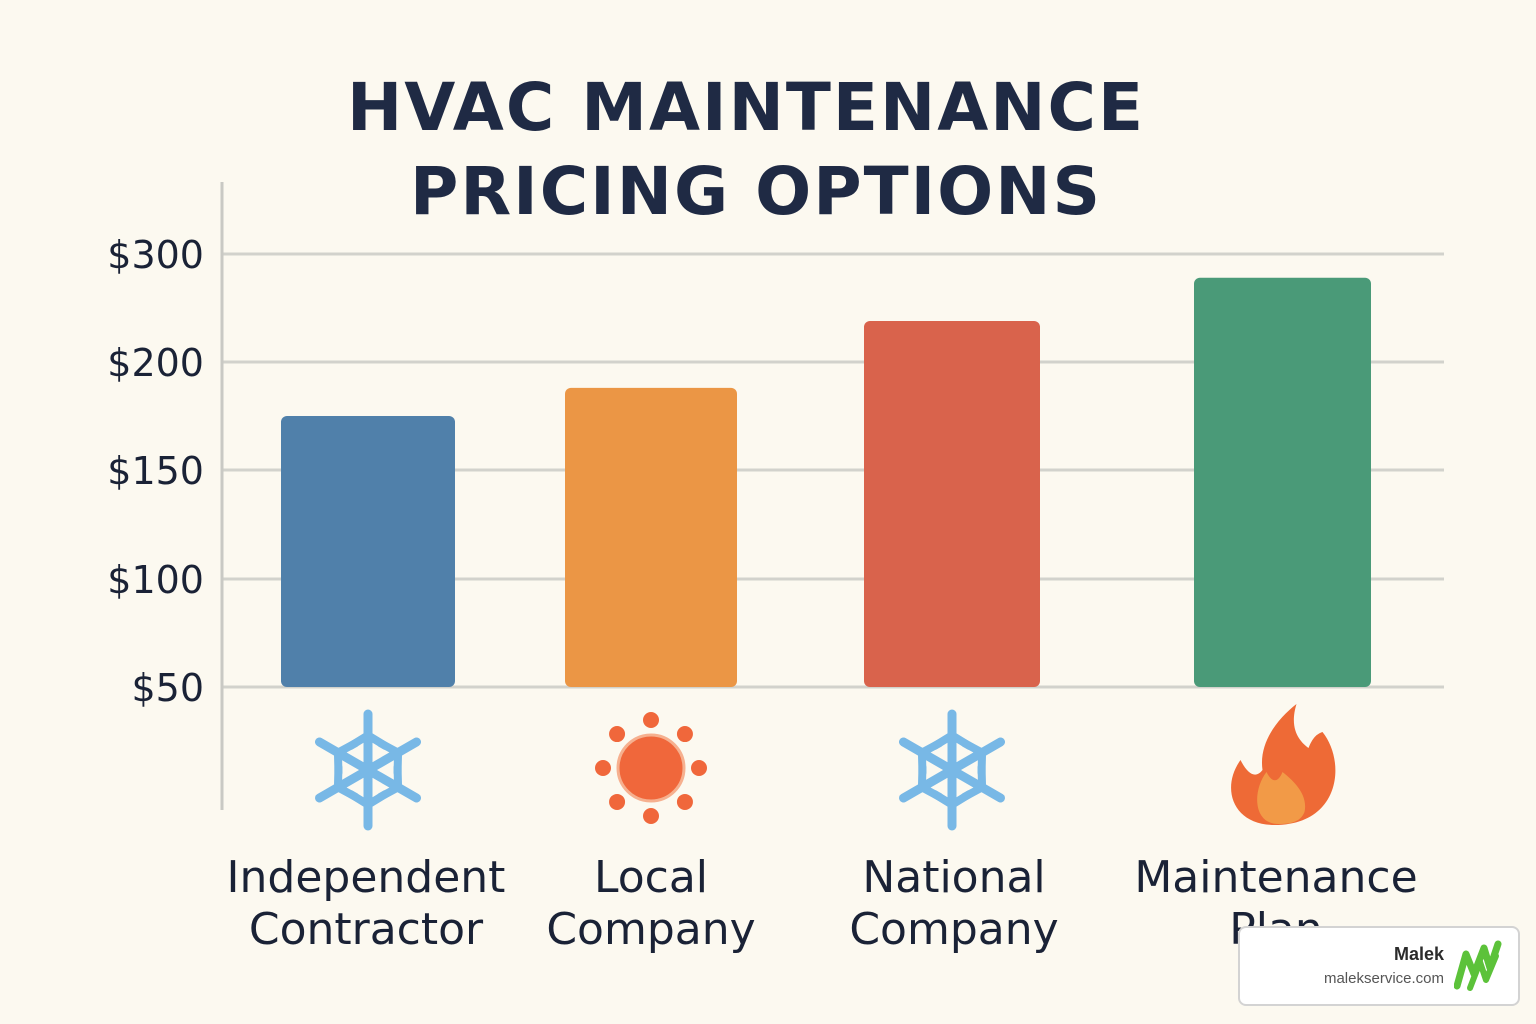  What do you see at coordinates (651, 768) in the screenshot?
I see `sun-icon` at bounding box center [651, 768].